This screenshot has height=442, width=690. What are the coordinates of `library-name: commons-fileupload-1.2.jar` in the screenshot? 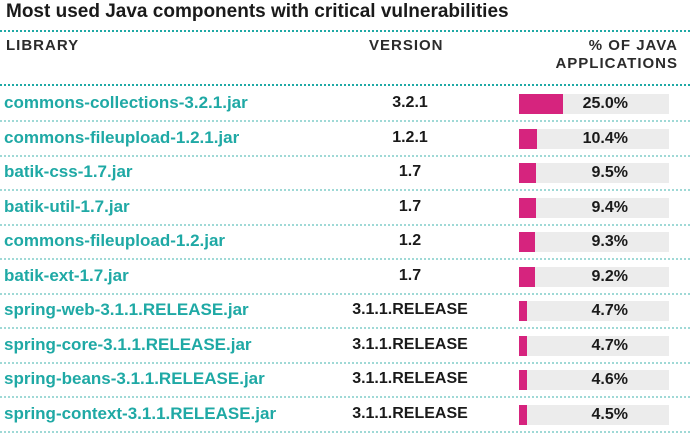 It's located at (115, 240).